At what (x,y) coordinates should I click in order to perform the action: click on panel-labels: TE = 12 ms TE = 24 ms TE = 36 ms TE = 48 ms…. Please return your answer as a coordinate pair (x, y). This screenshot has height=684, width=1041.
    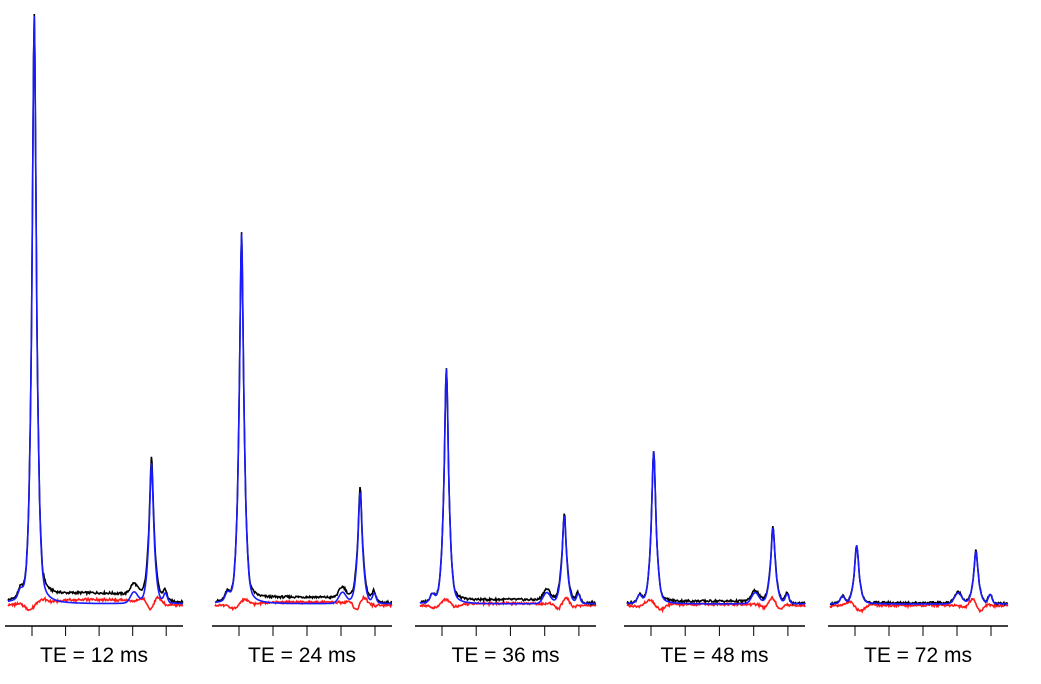
    Looking at the image, I should click on (506, 655).